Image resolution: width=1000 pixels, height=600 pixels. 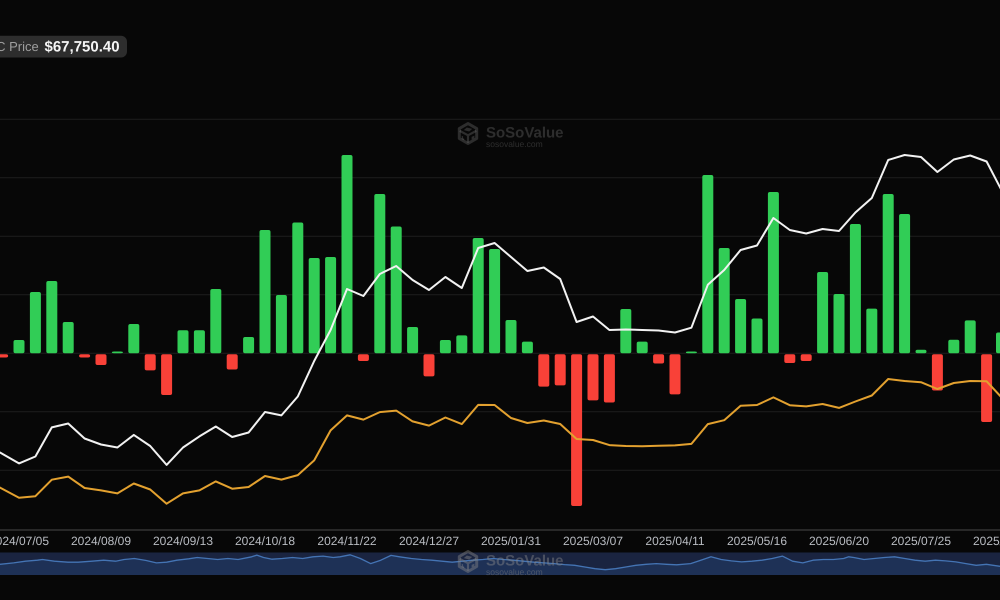 What do you see at coordinates (757, 541) in the screenshot?
I see `svg-text: 2025/05/16` at bounding box center [757, 541].